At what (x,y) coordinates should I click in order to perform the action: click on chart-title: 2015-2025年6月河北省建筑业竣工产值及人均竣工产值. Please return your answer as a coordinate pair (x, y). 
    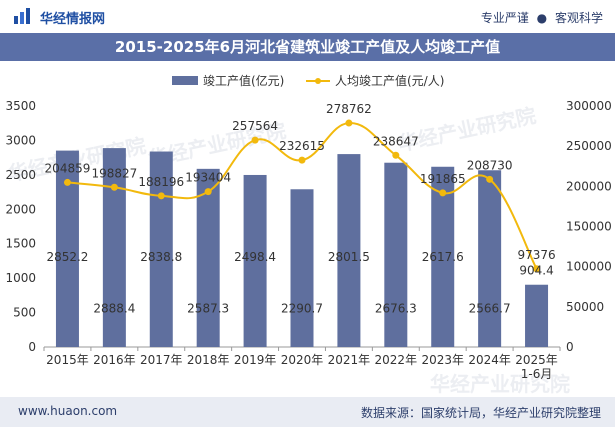
    Looking at the image, I should click on (307, 47).